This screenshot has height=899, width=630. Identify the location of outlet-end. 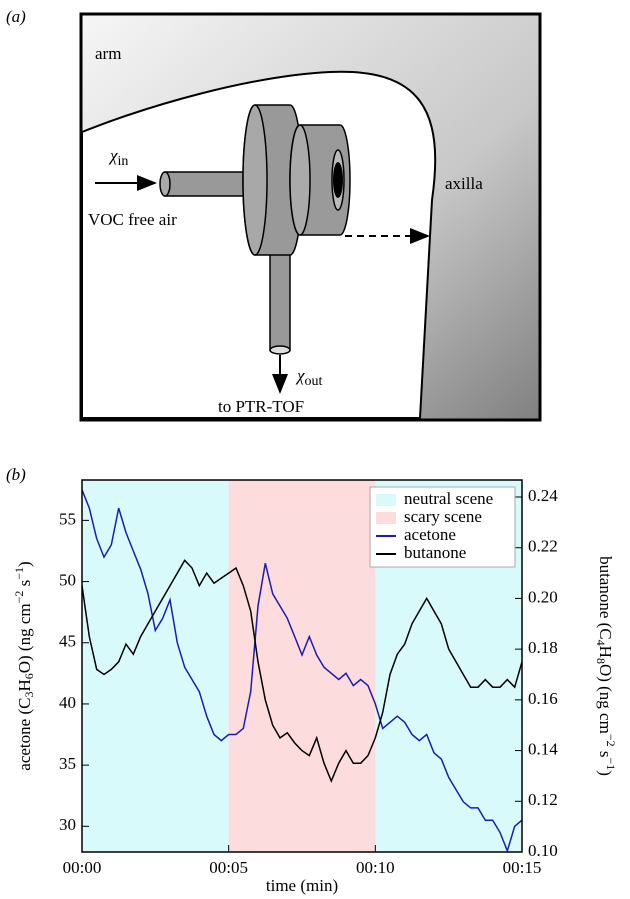
(280, 350).